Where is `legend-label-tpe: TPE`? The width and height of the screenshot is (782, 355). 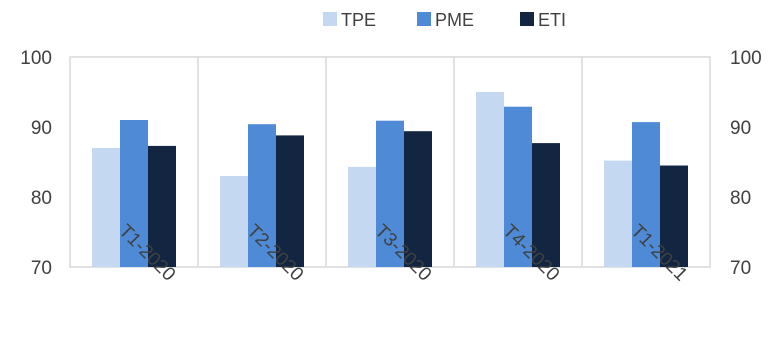
legend-label-tpe: TPE is located at coordinates (358, 20).